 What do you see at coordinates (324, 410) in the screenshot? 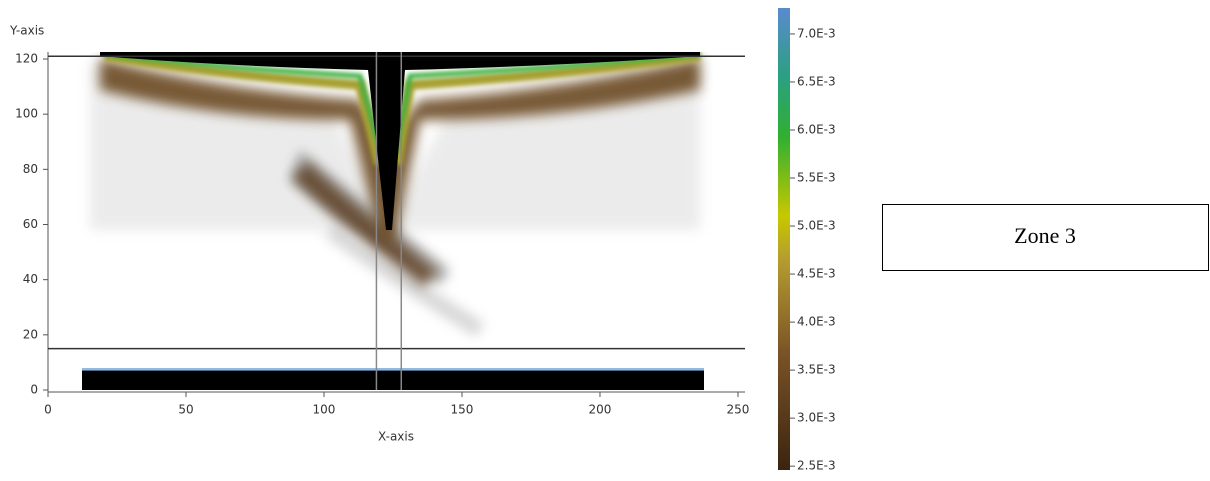
I see `x-tick-label: 100` at bounding box center [324, 410].